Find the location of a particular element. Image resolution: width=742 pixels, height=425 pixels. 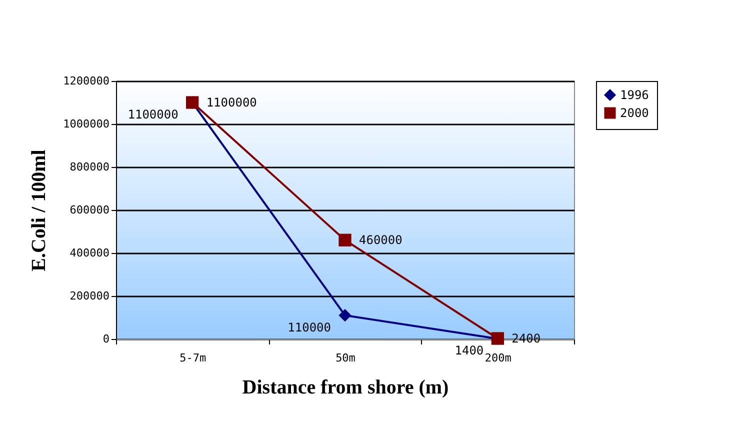

y-tick-label: 0 is located at coordinates (106, 339).